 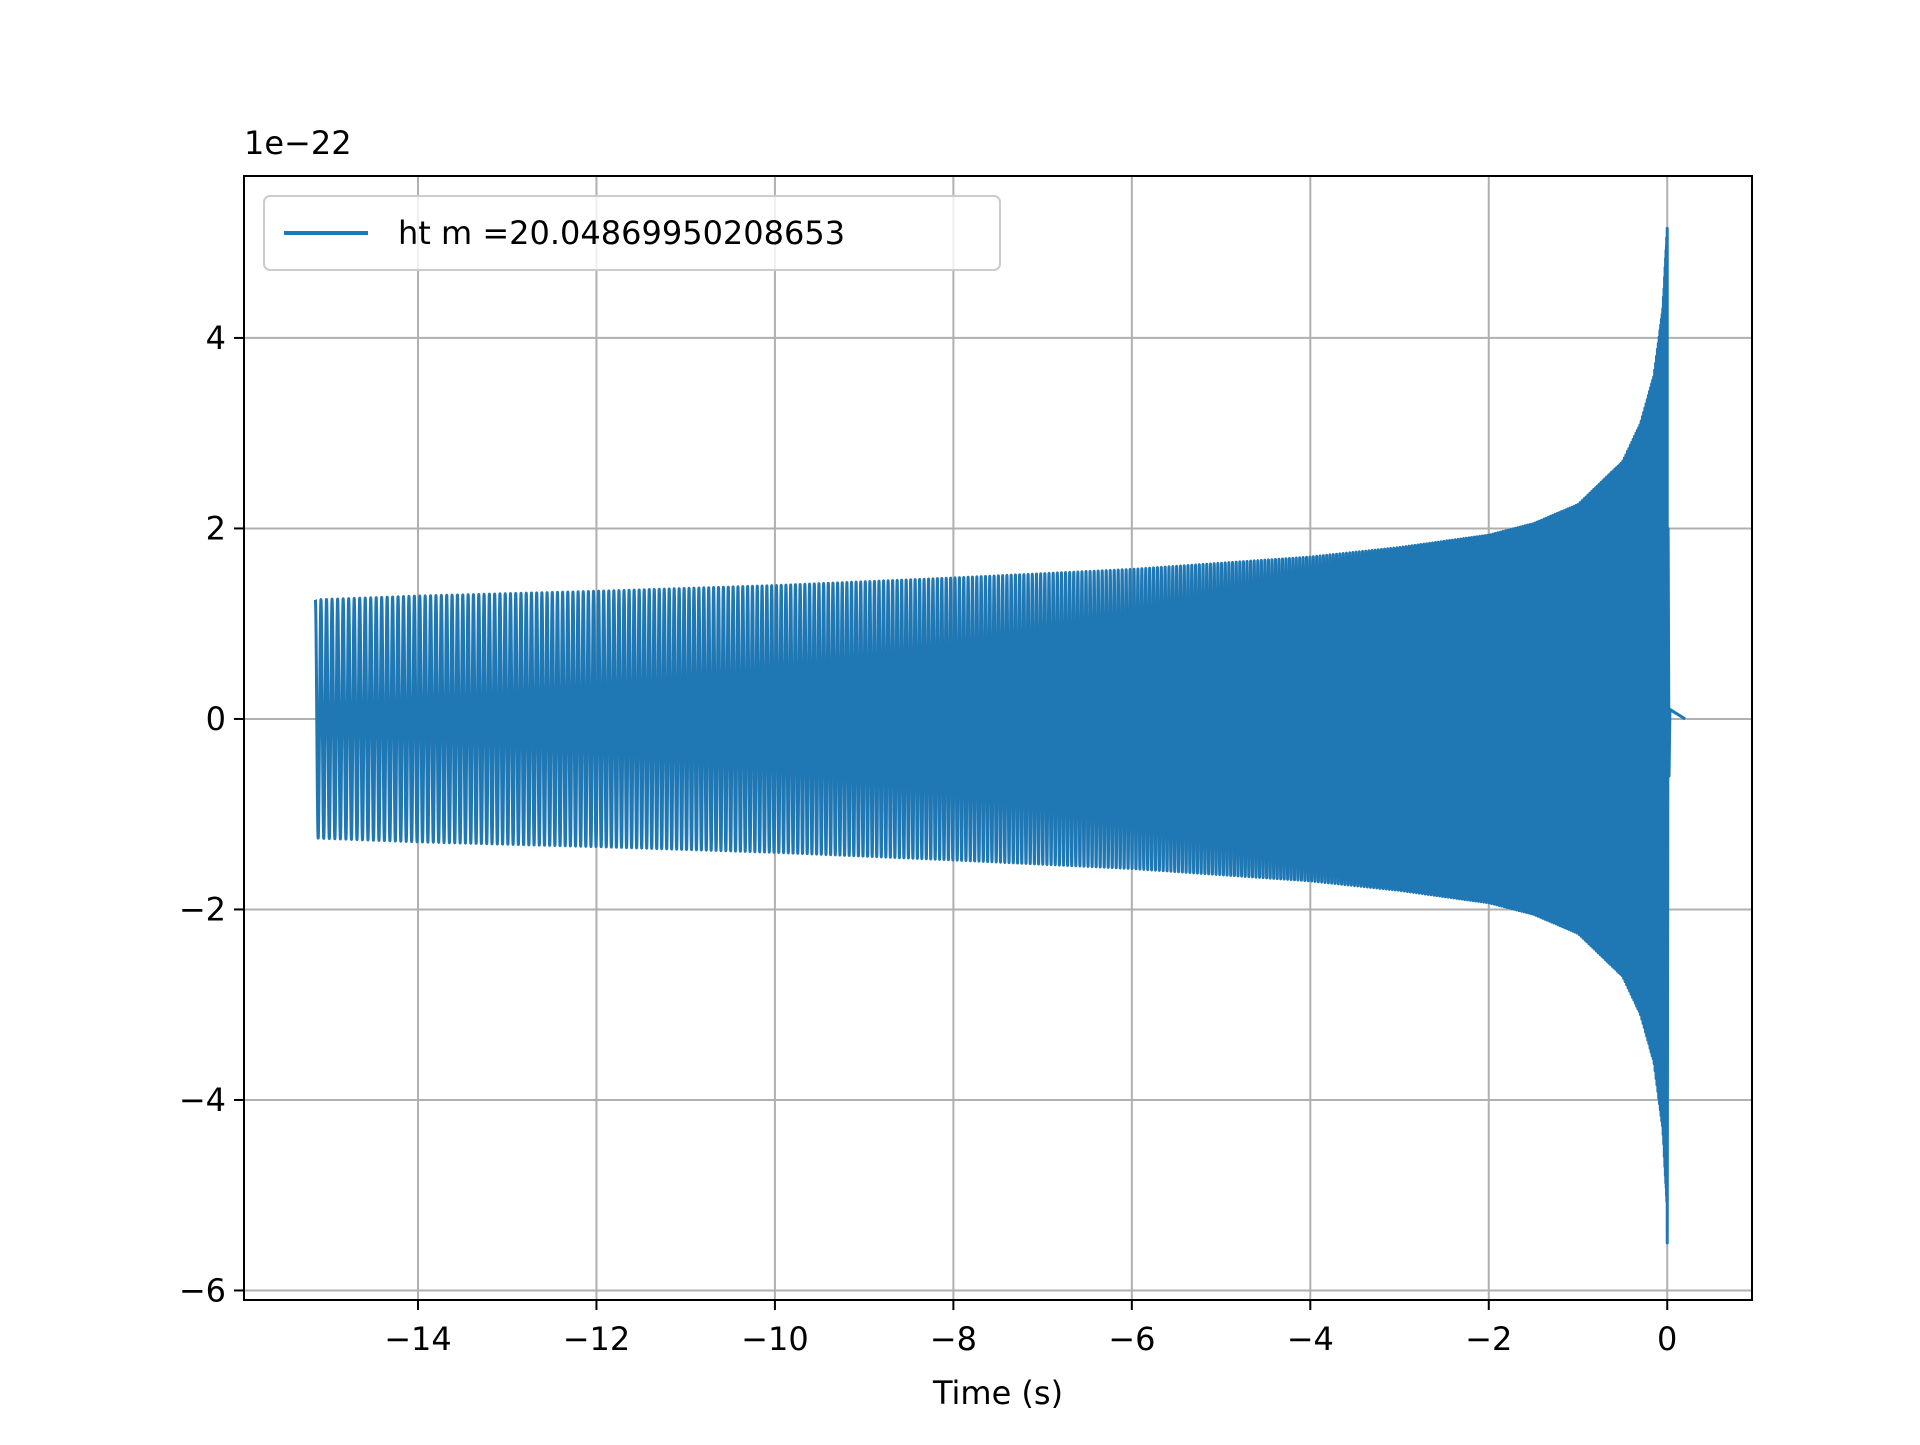 What do you see at coordinates (418, 1339) in the screenshot?
I see `x-tick-label: −14` at bounding box center [418, 1339].